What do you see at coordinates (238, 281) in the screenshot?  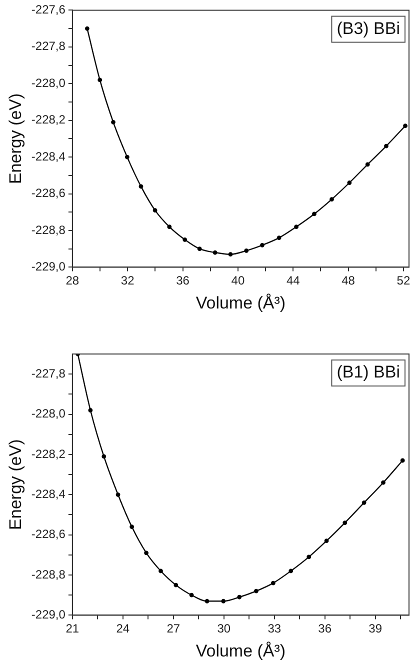 I see `x-tick-label: 40` at bounding box center [238, 281].